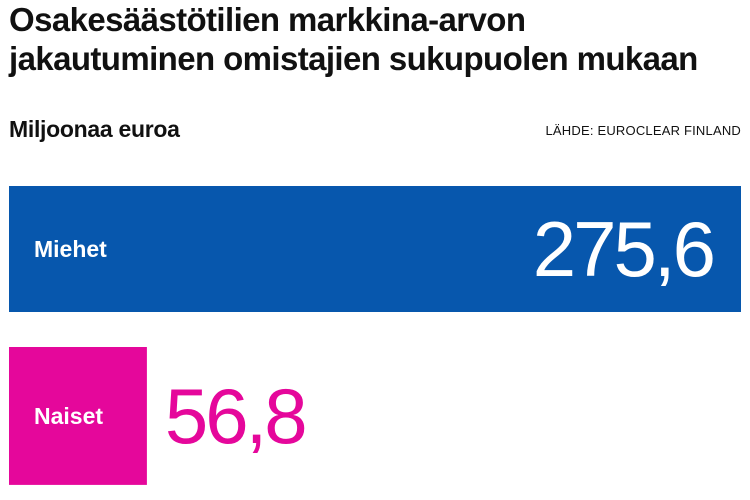  What do you see at coordinates (70, 249) in the screenshot?
I see `bar-label-miehet: Miehet` at bounding box center [70, 249].